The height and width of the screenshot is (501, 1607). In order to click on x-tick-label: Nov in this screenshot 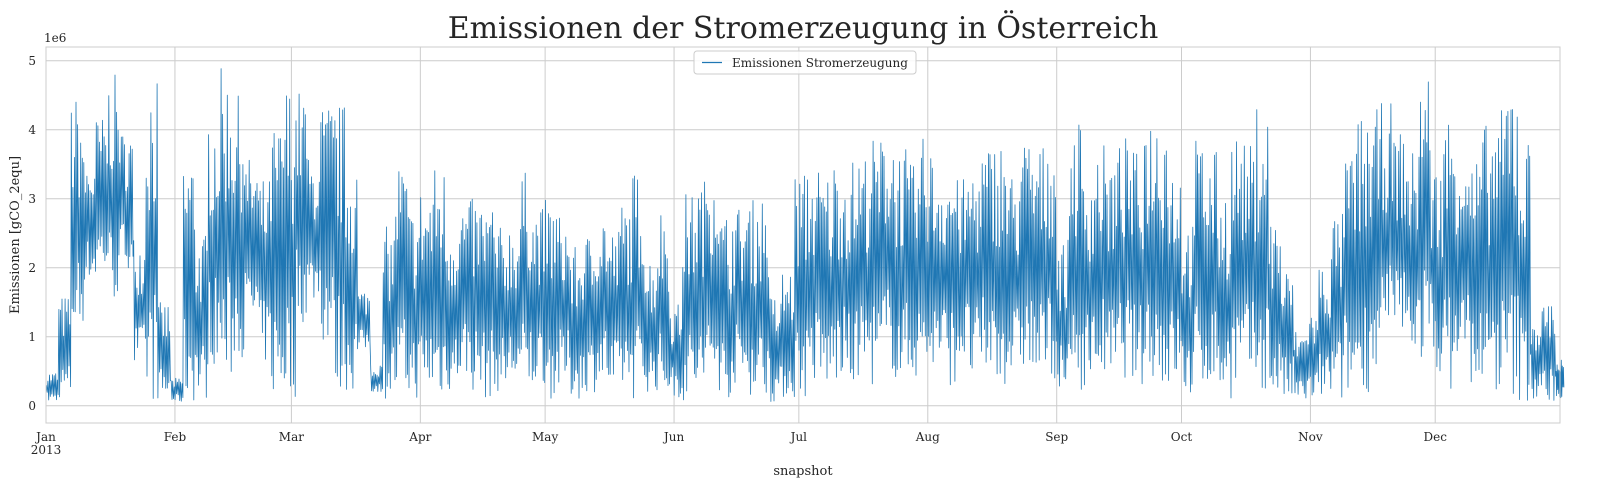, I will do `click(1310, 437)`.